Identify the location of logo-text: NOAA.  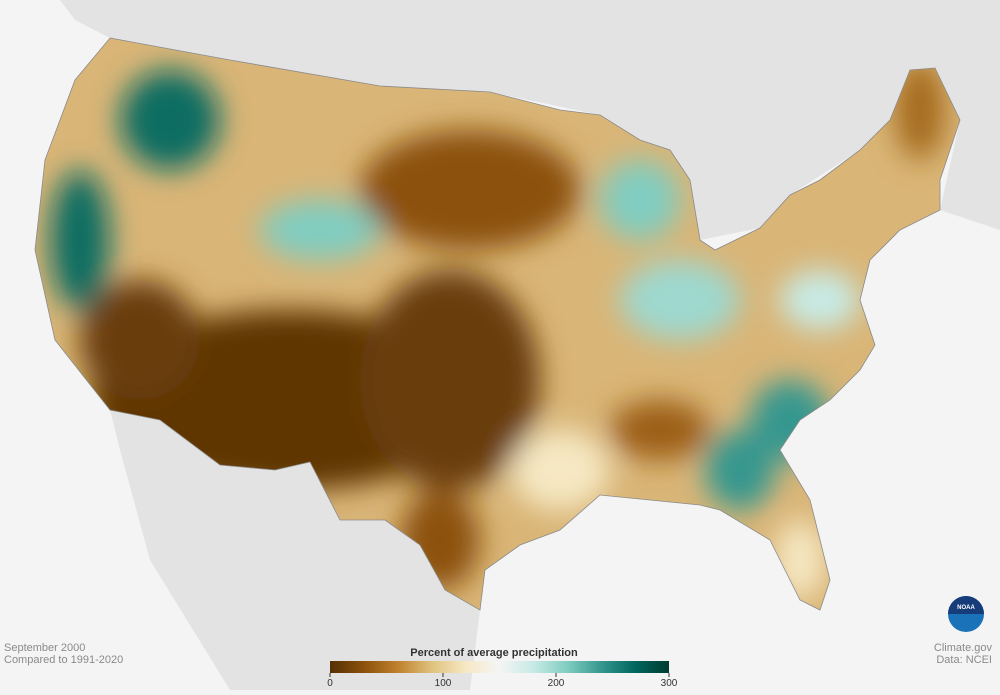
(966, 608).